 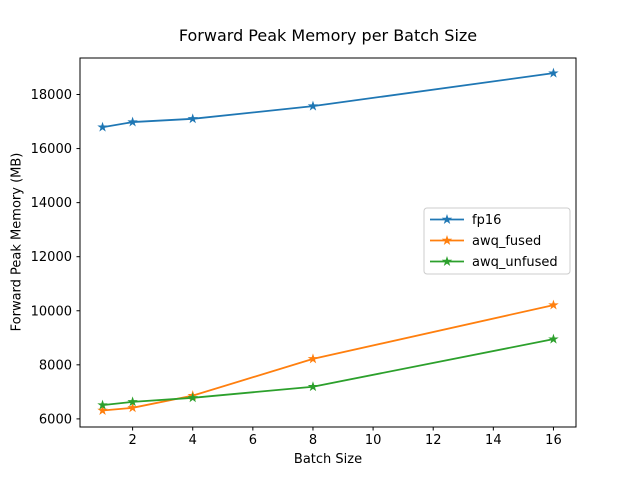 I want to click on x-tick-label: 4, so click(x=193, y=440).